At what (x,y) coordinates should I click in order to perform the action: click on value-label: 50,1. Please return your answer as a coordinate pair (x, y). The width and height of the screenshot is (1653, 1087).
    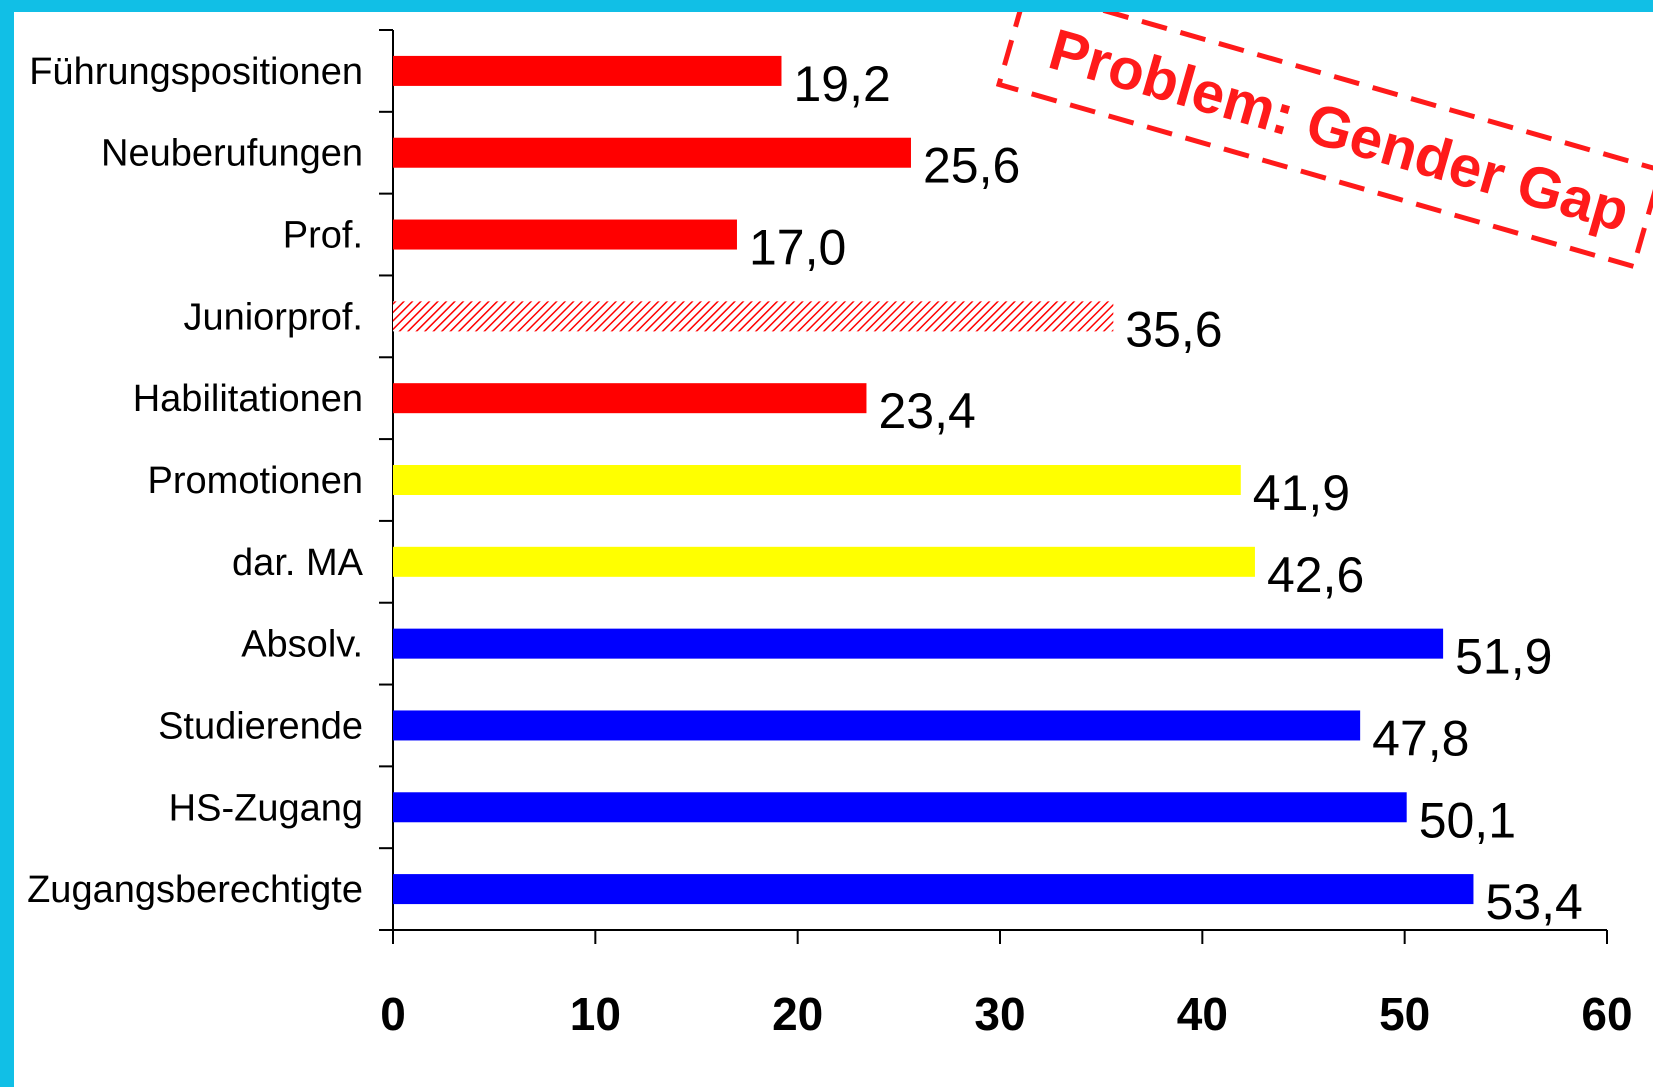
    Looking at the image, I should click on (1467, 820).